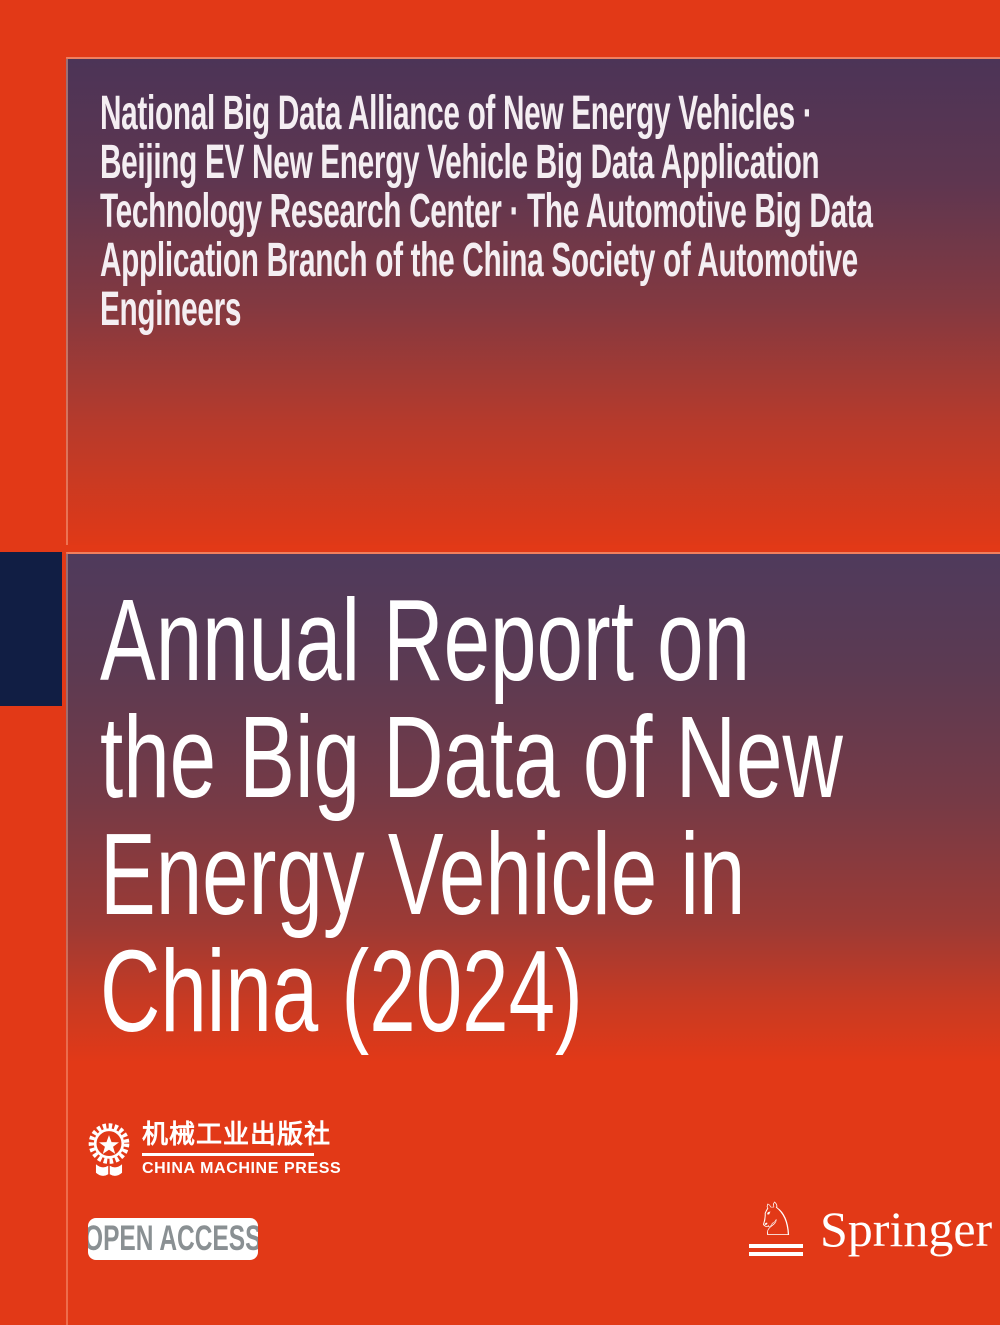 The width and height of the screenshot is (1000, 1325). Describe the element at coordinates (109, 1149) in the screenshot. I see `gear-star-book-icon` at that location.